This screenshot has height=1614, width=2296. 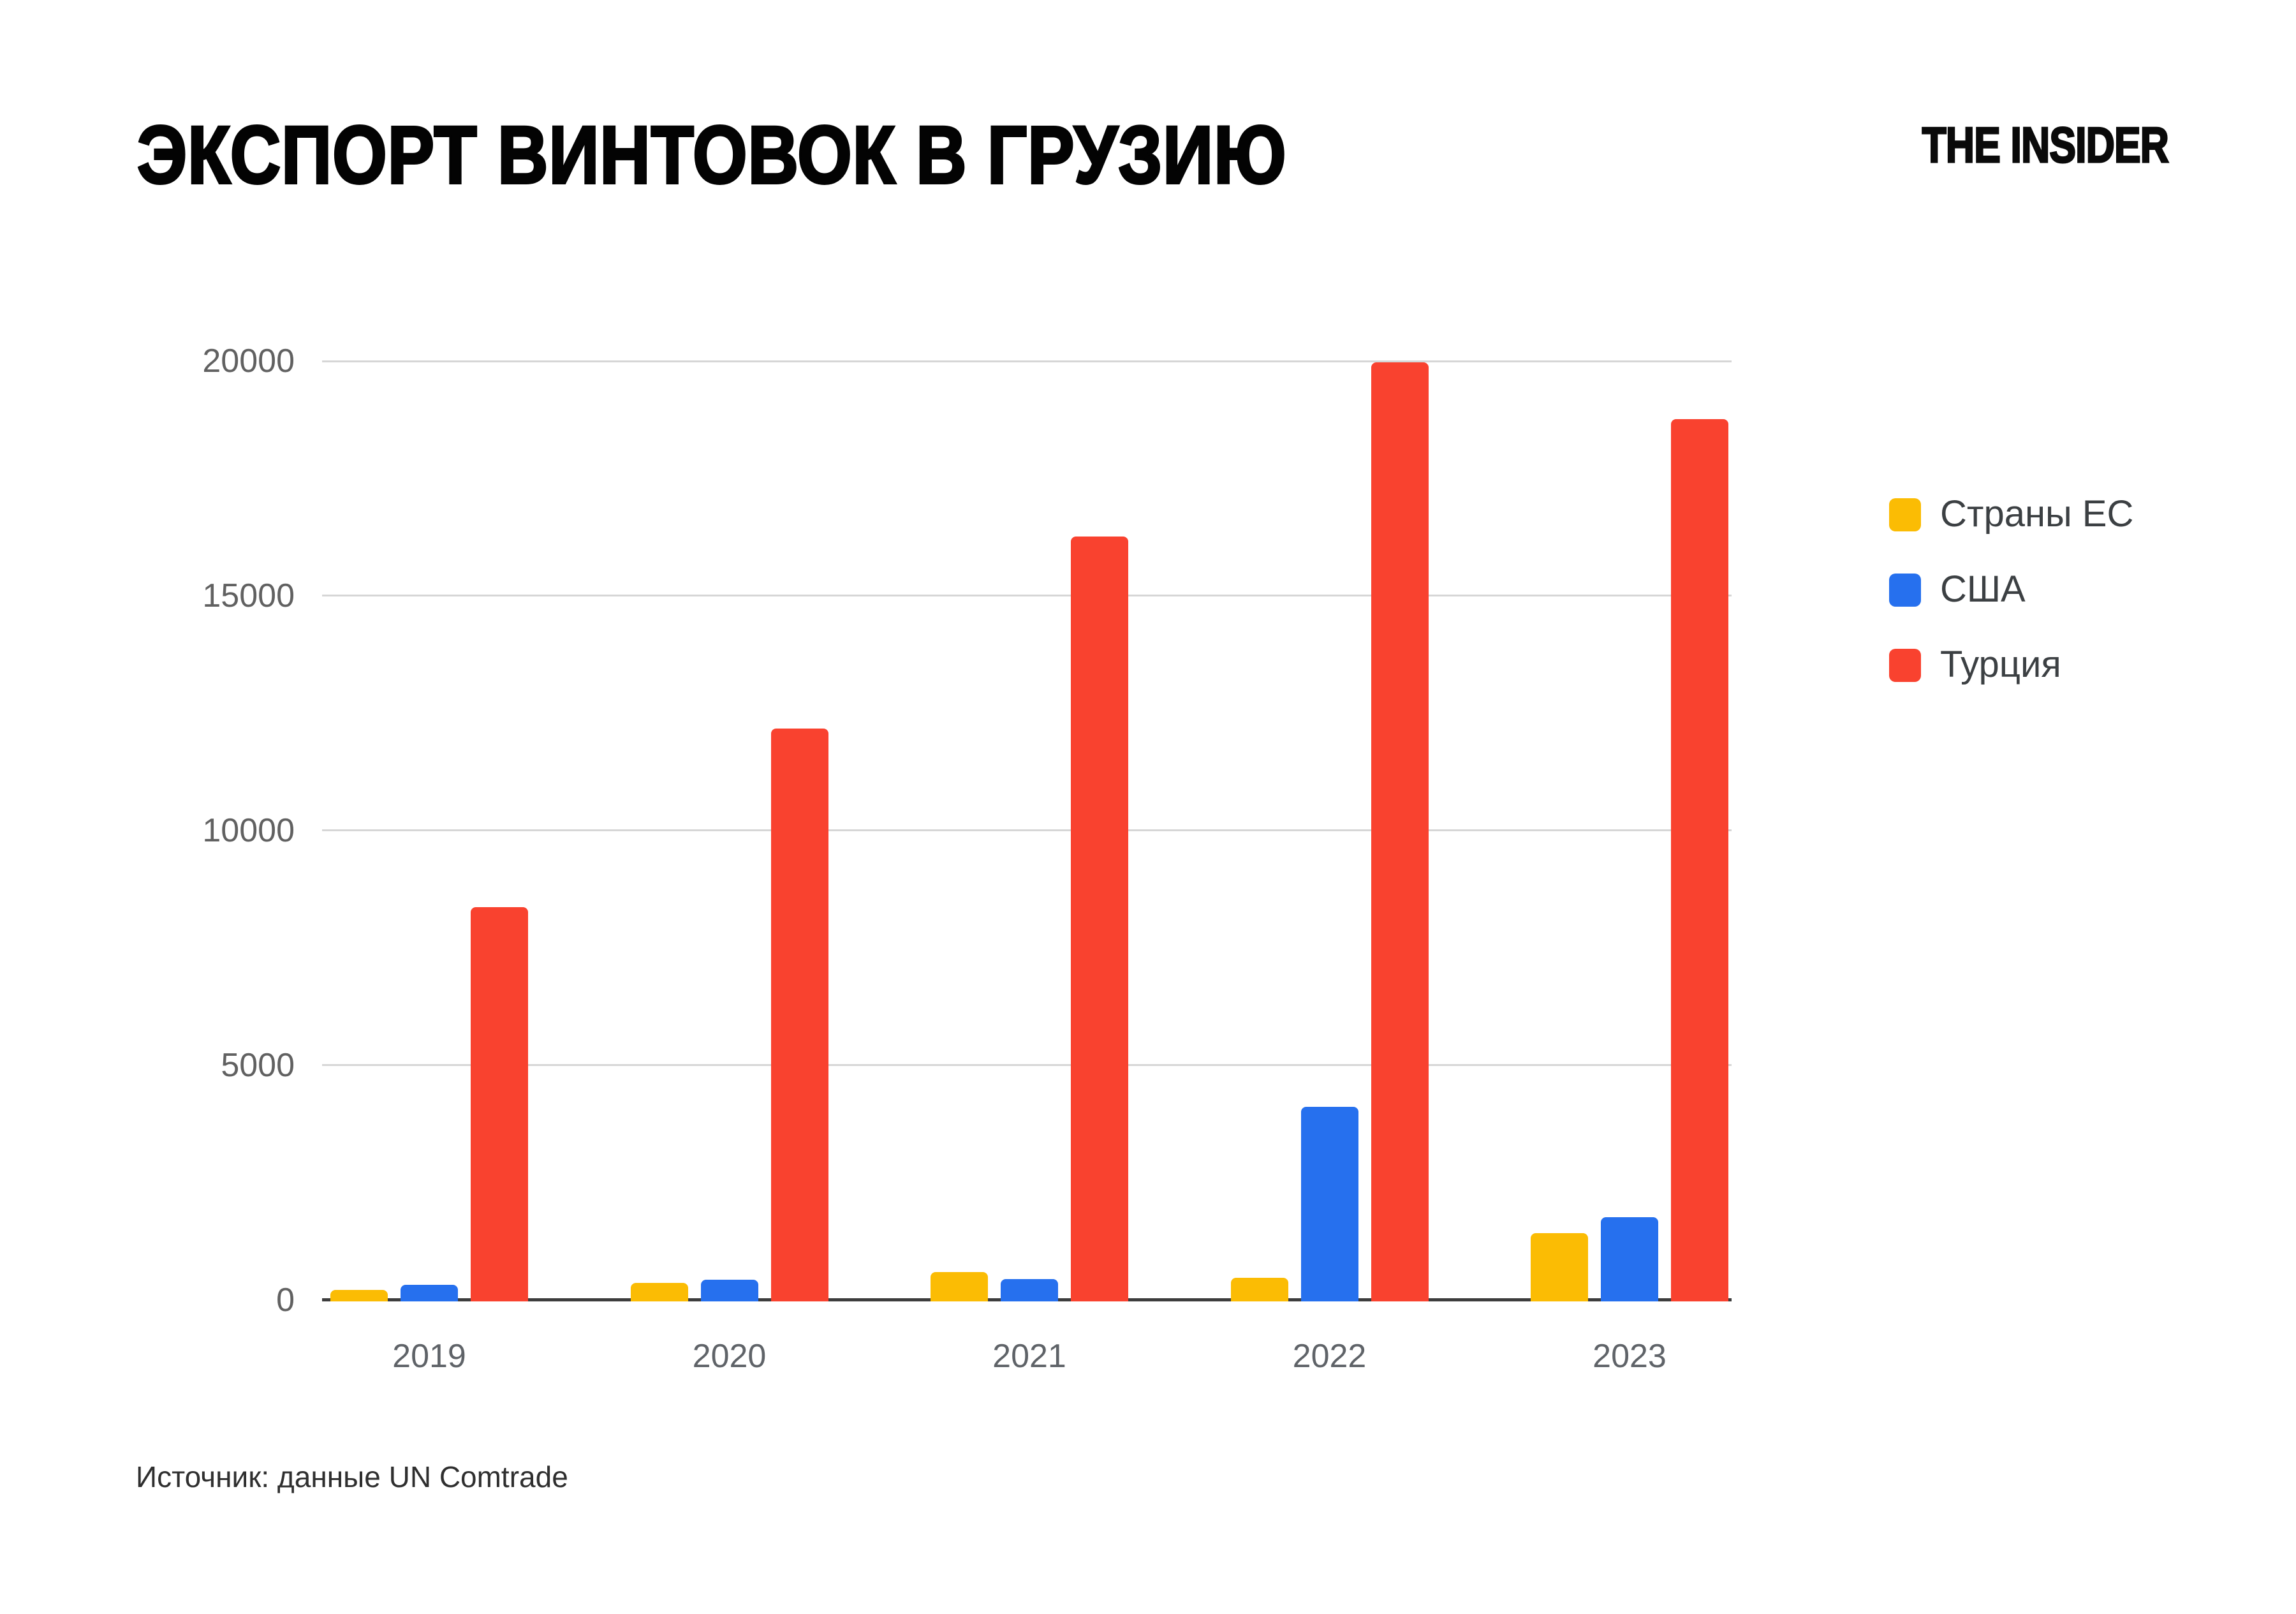 I want to click on x-tick-label-2019: 2019, so click(x=429, y=1356).